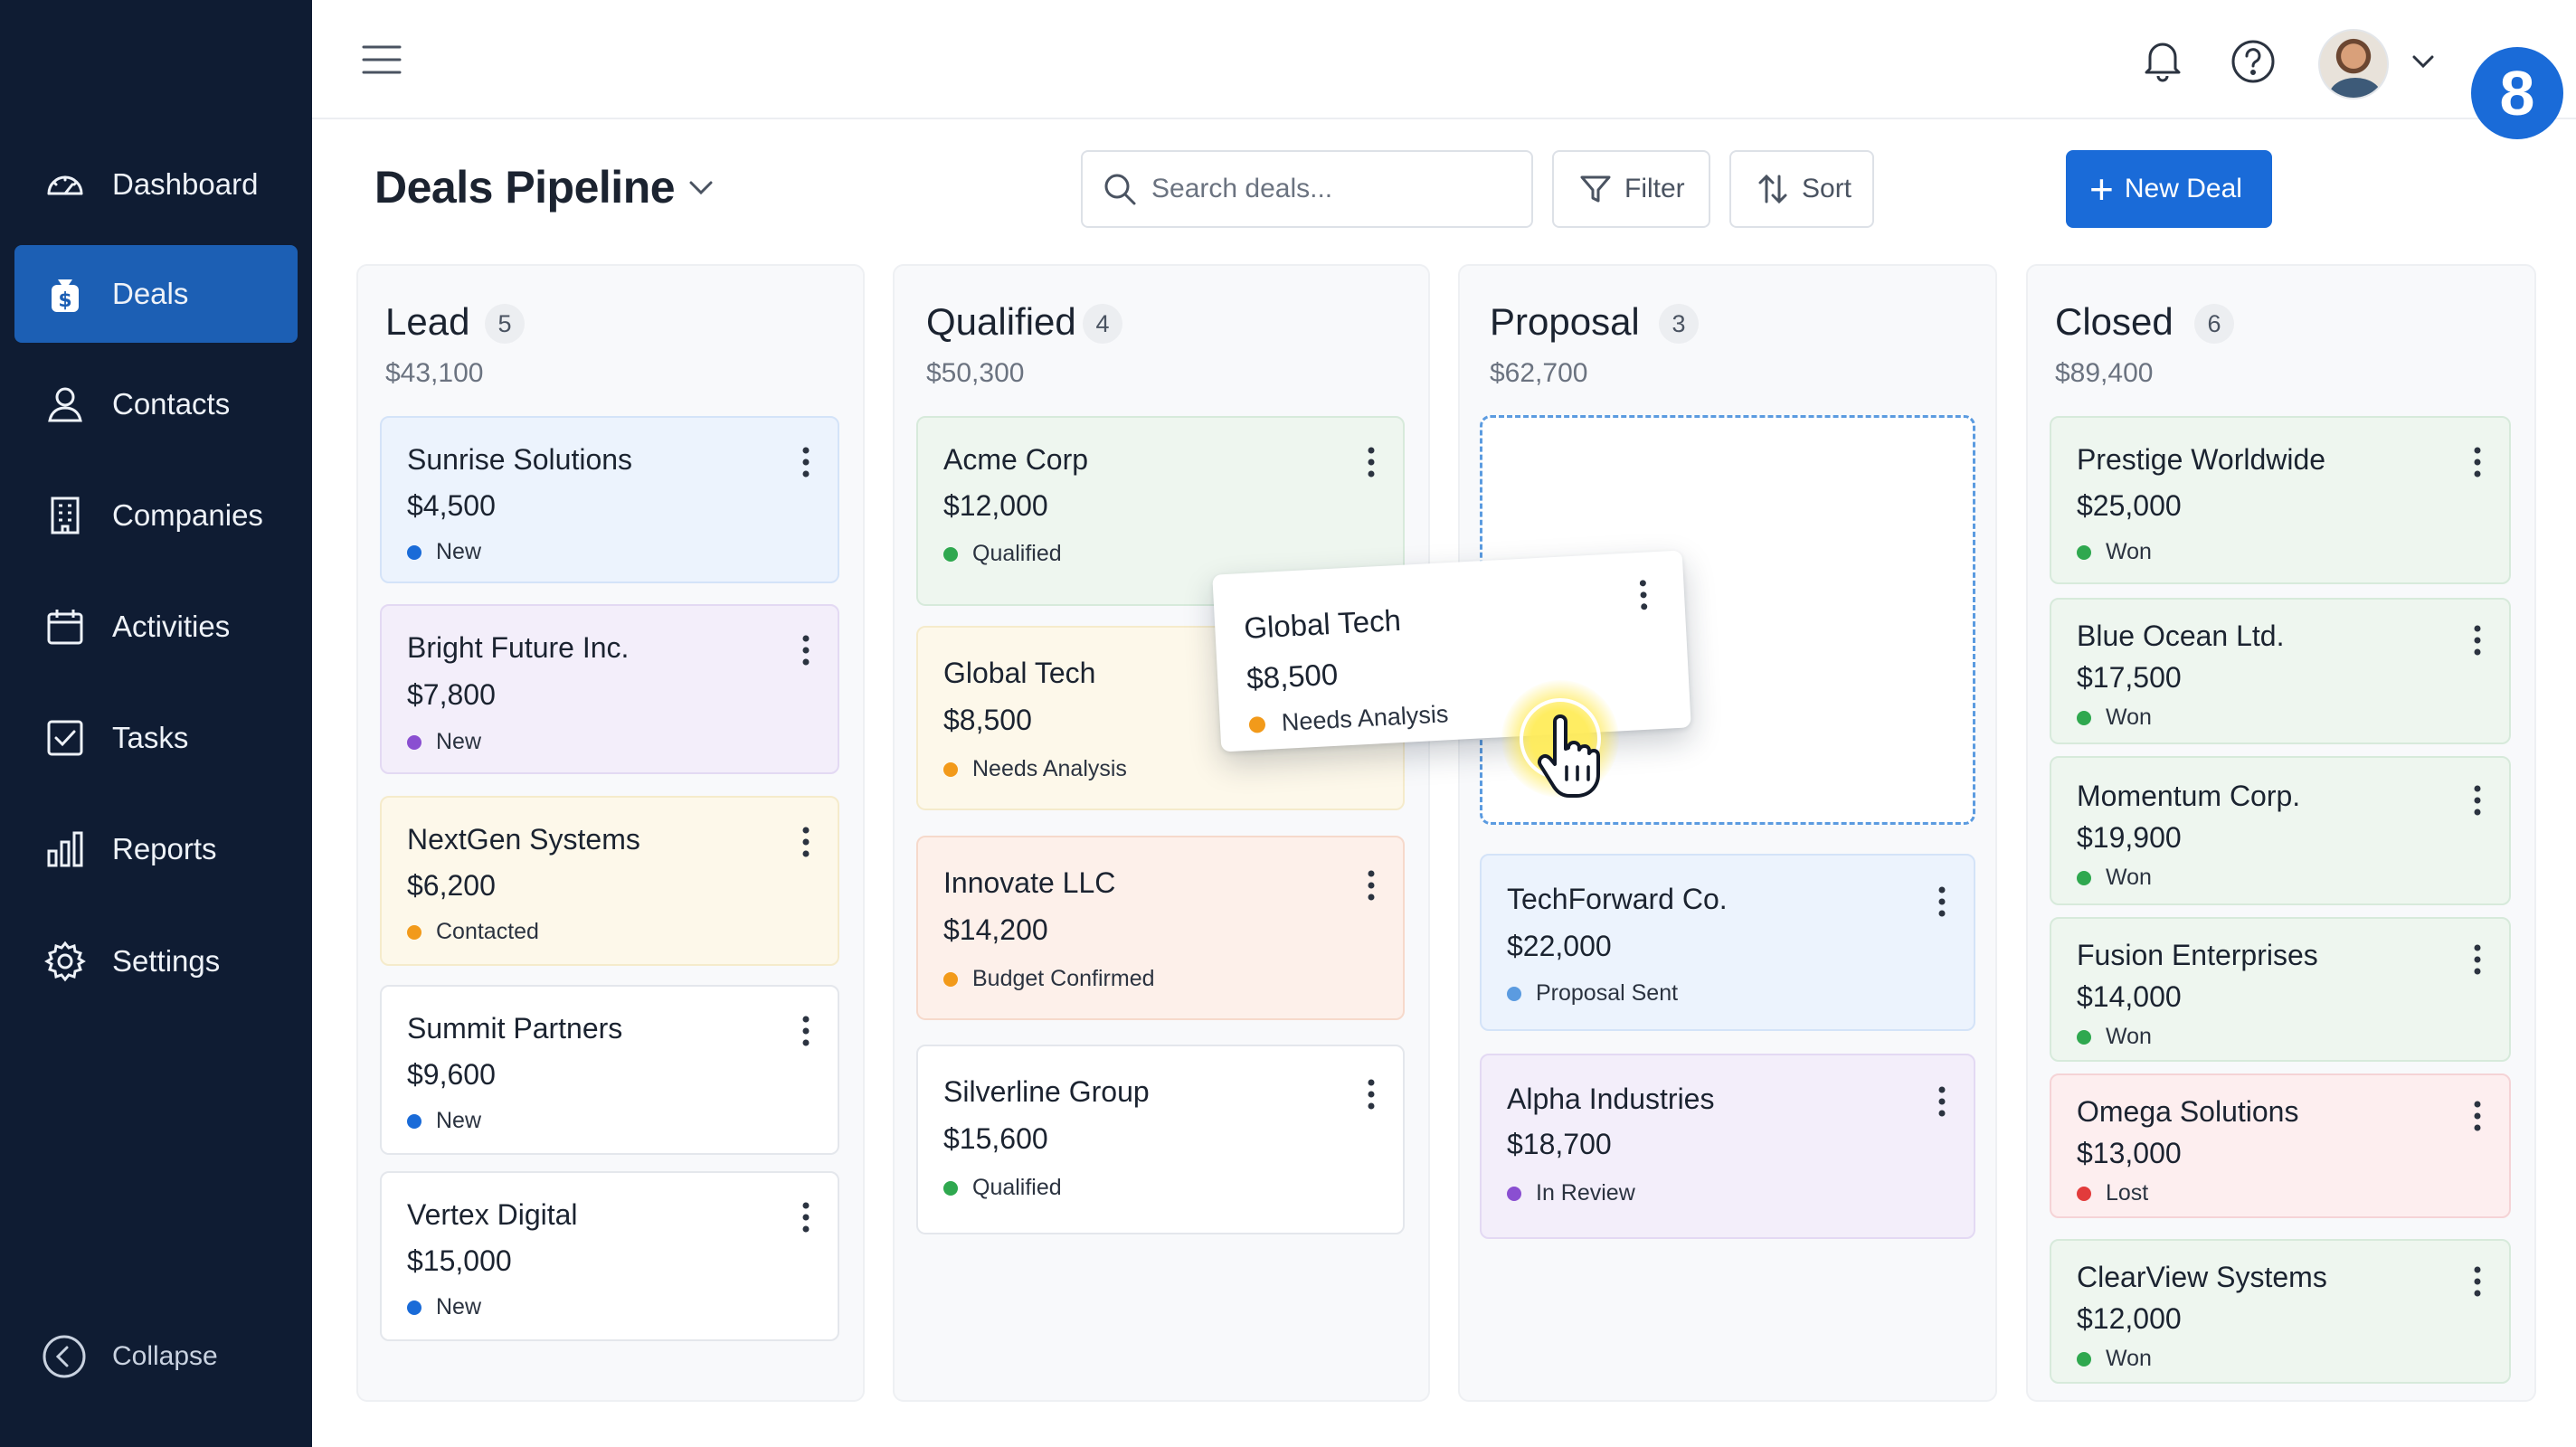 Image resolution: width=2576 pixels, height=1447 pixels. Describe the element at coordinates (2181, 635) in the screenshot. I see `deal-name: Blue Ocean Ltd.` at that location.